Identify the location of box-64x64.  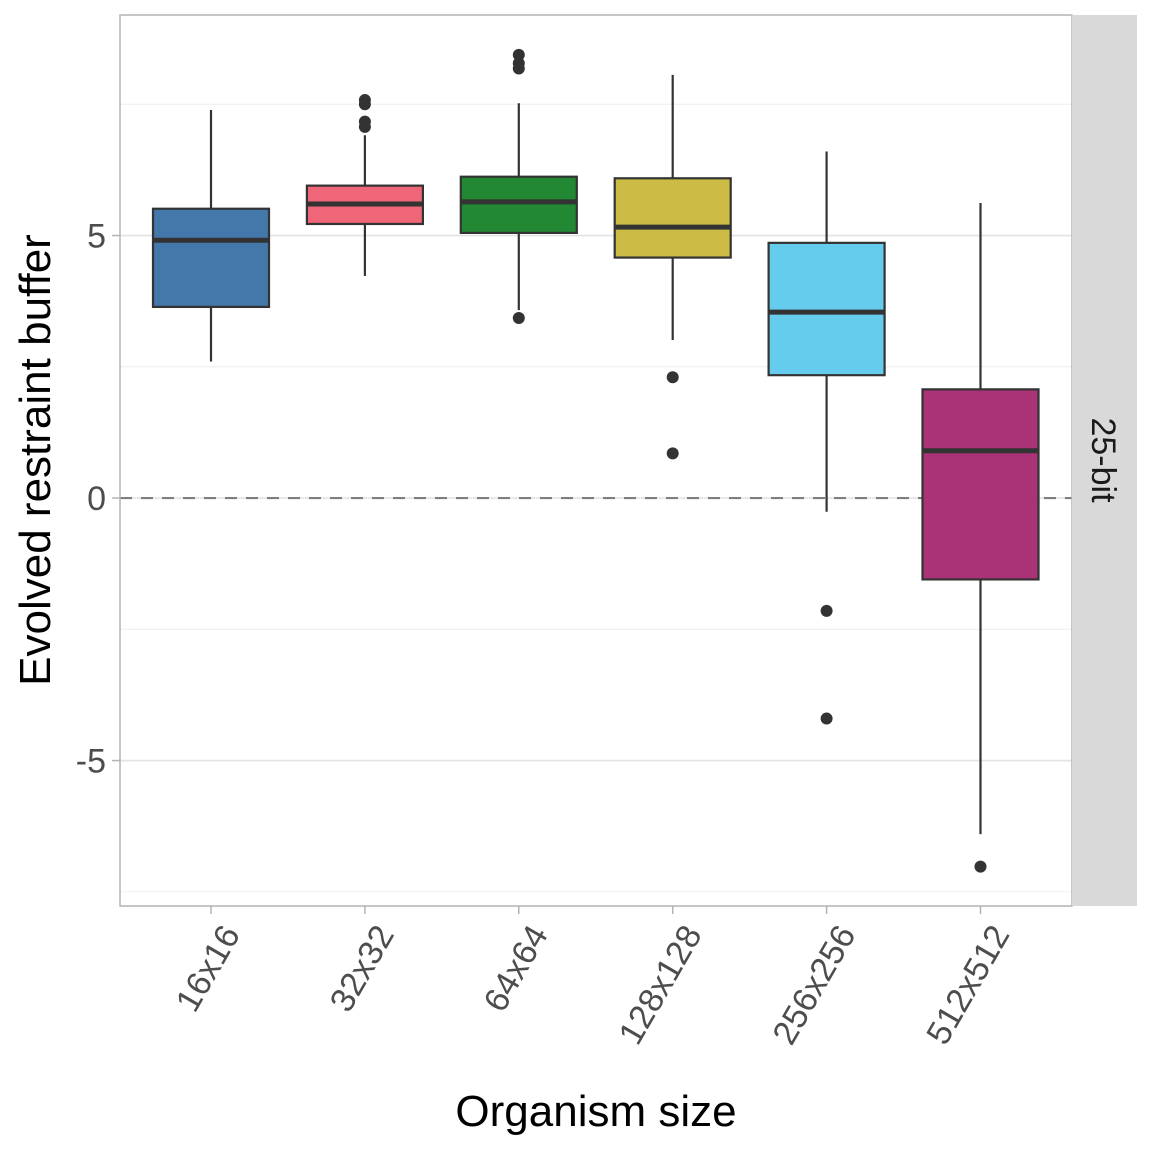
(518, 186).